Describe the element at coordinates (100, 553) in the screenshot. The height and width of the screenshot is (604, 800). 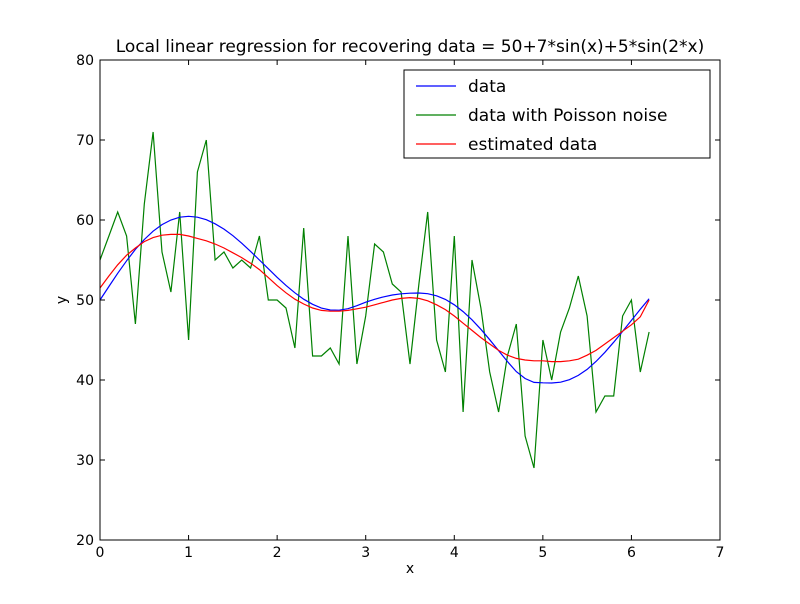
I see `x-tick-label: 0` at that location.